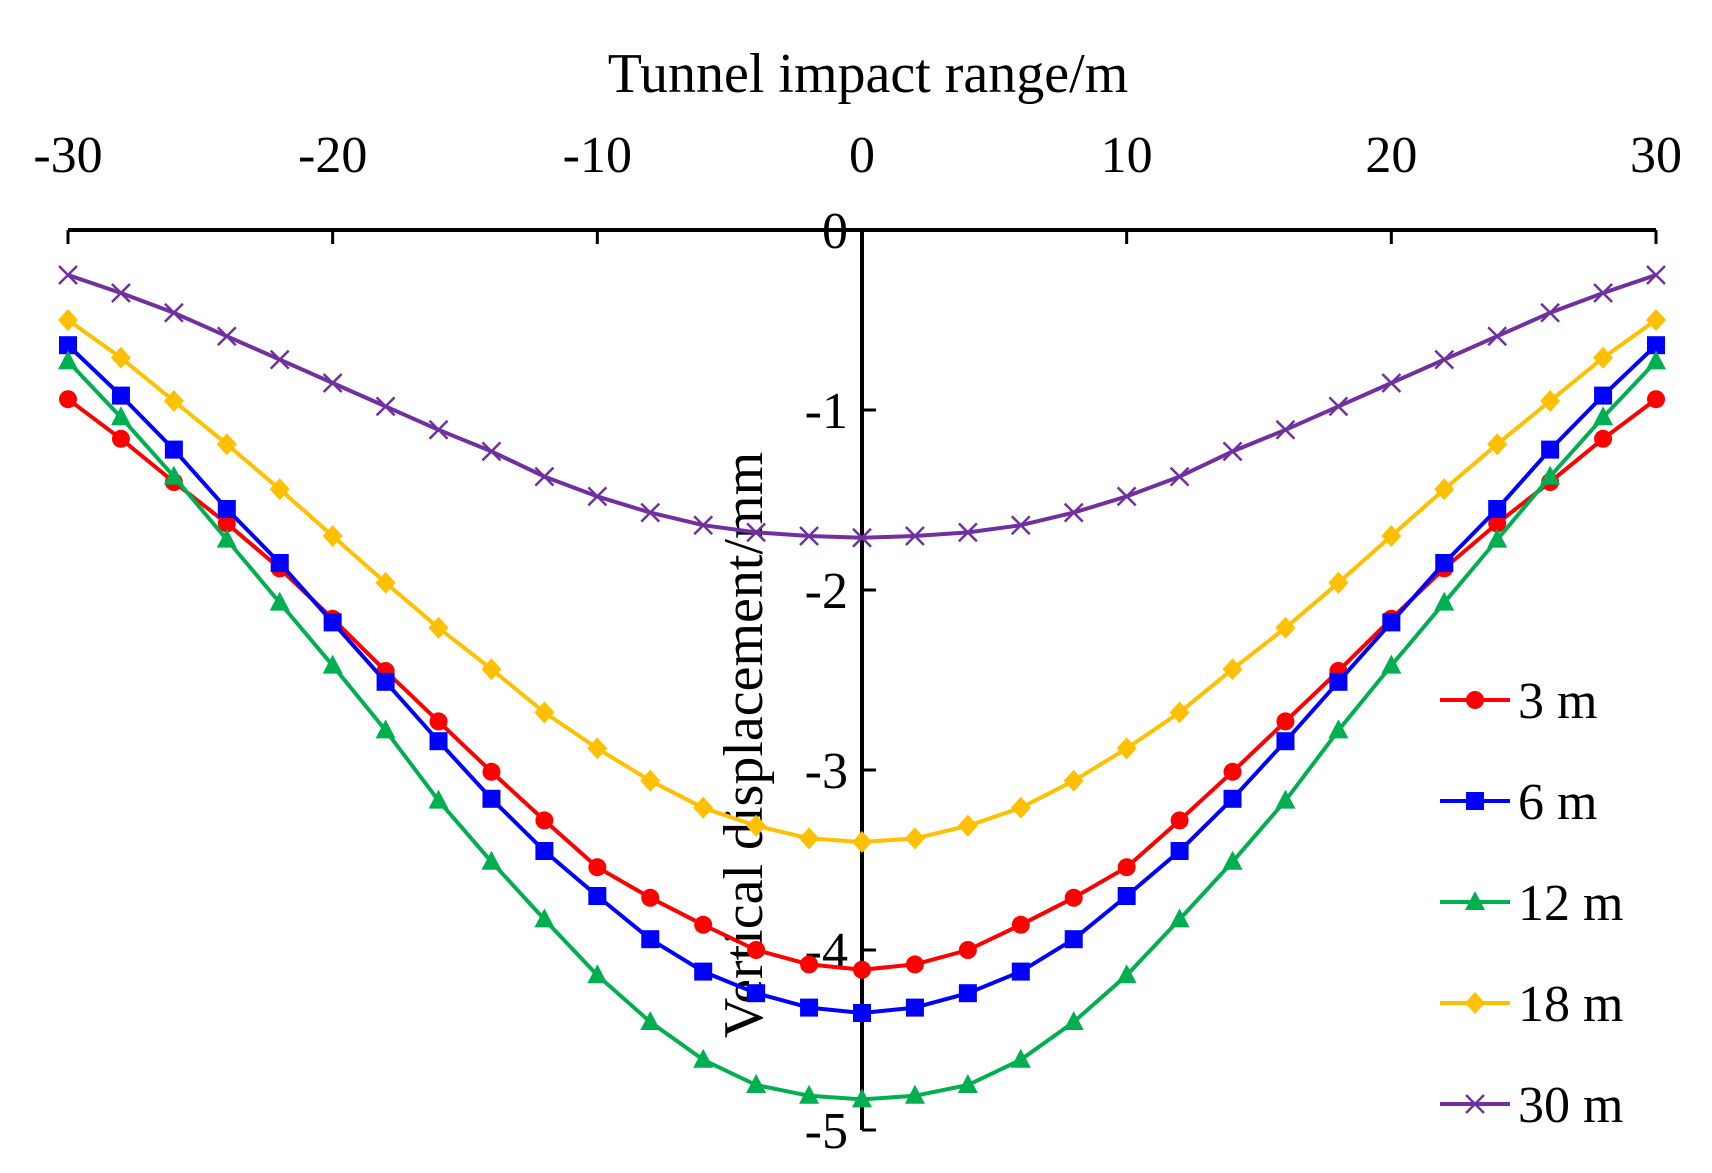 Image resolution: width=1712 pixels, height=1173 pixels. I want to click on legend-entry: 3 m, so click(1518, 701).